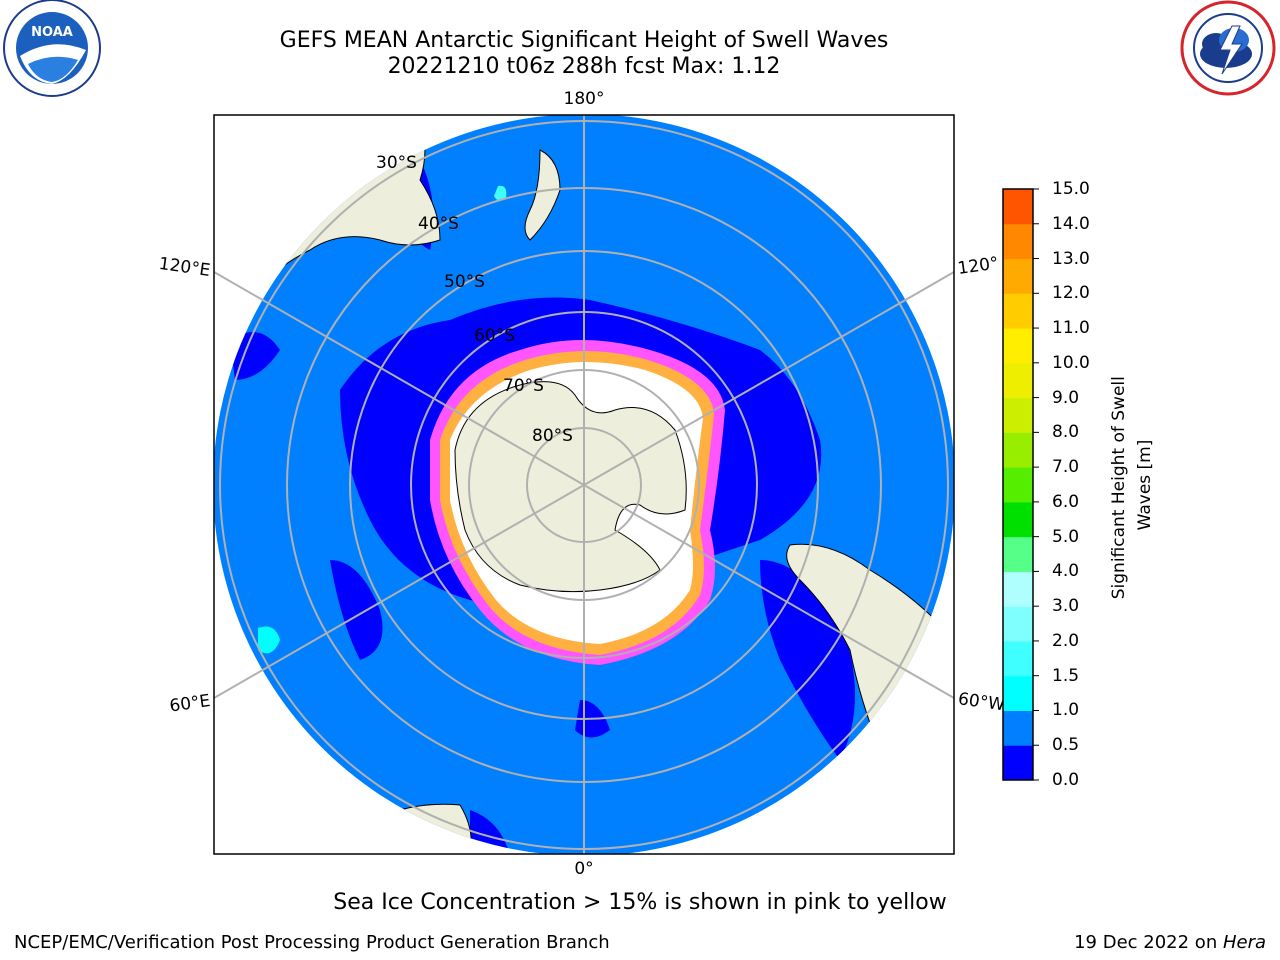  I want to click on colorbar-tick-label: 7.0, so click(1066, 467).